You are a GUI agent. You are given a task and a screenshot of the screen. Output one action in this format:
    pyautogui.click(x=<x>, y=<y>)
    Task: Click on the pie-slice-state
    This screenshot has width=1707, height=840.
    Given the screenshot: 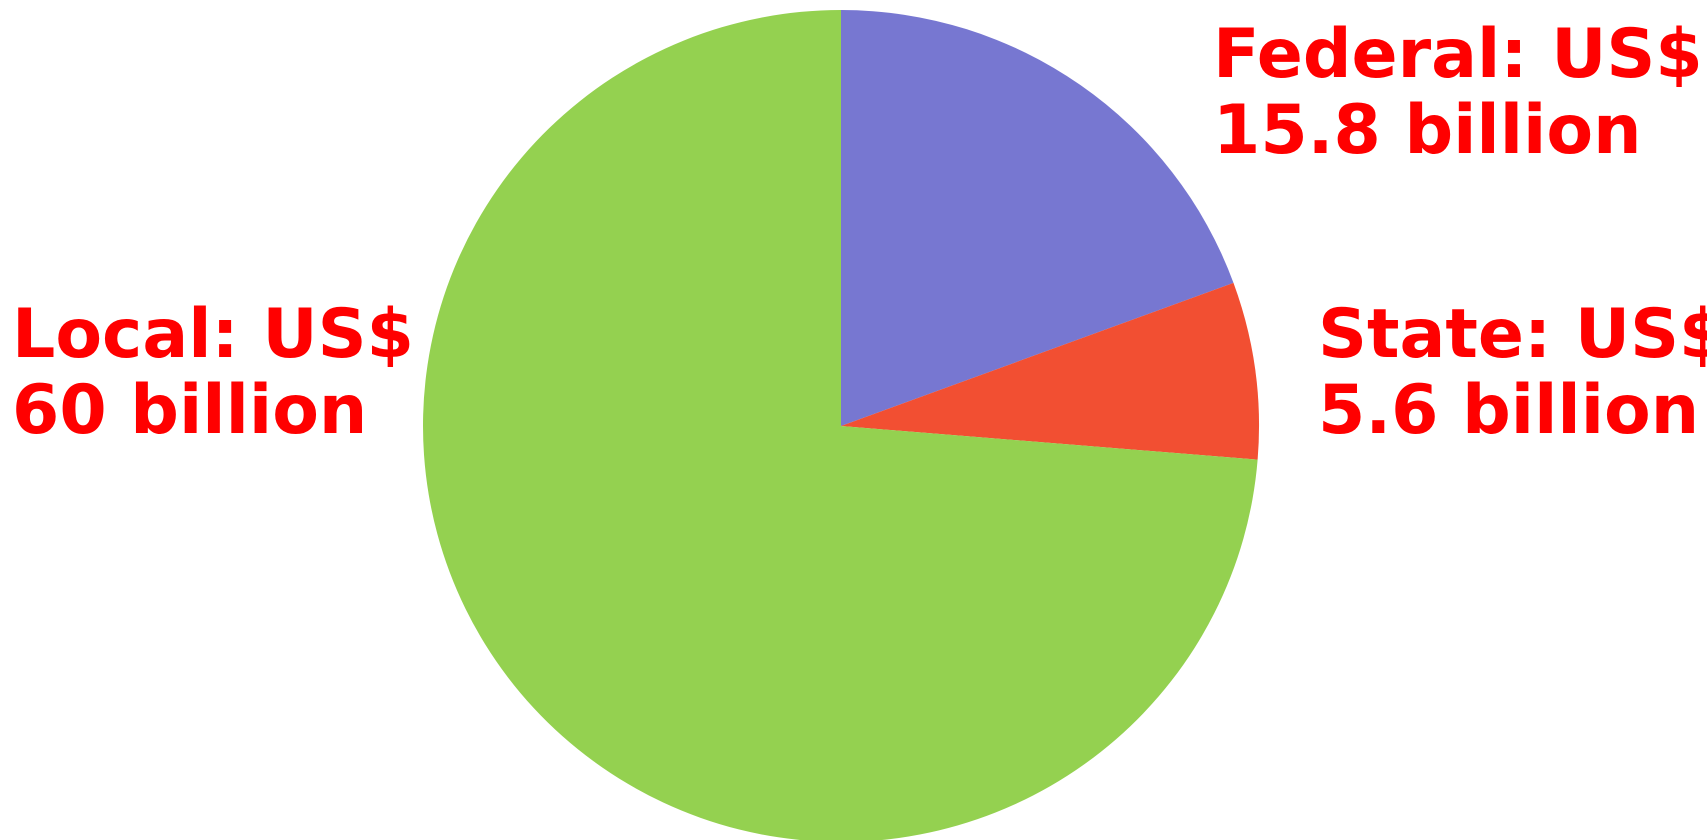 What is the action you would take?
    pyautogui.click(x=1050, y=371)
    